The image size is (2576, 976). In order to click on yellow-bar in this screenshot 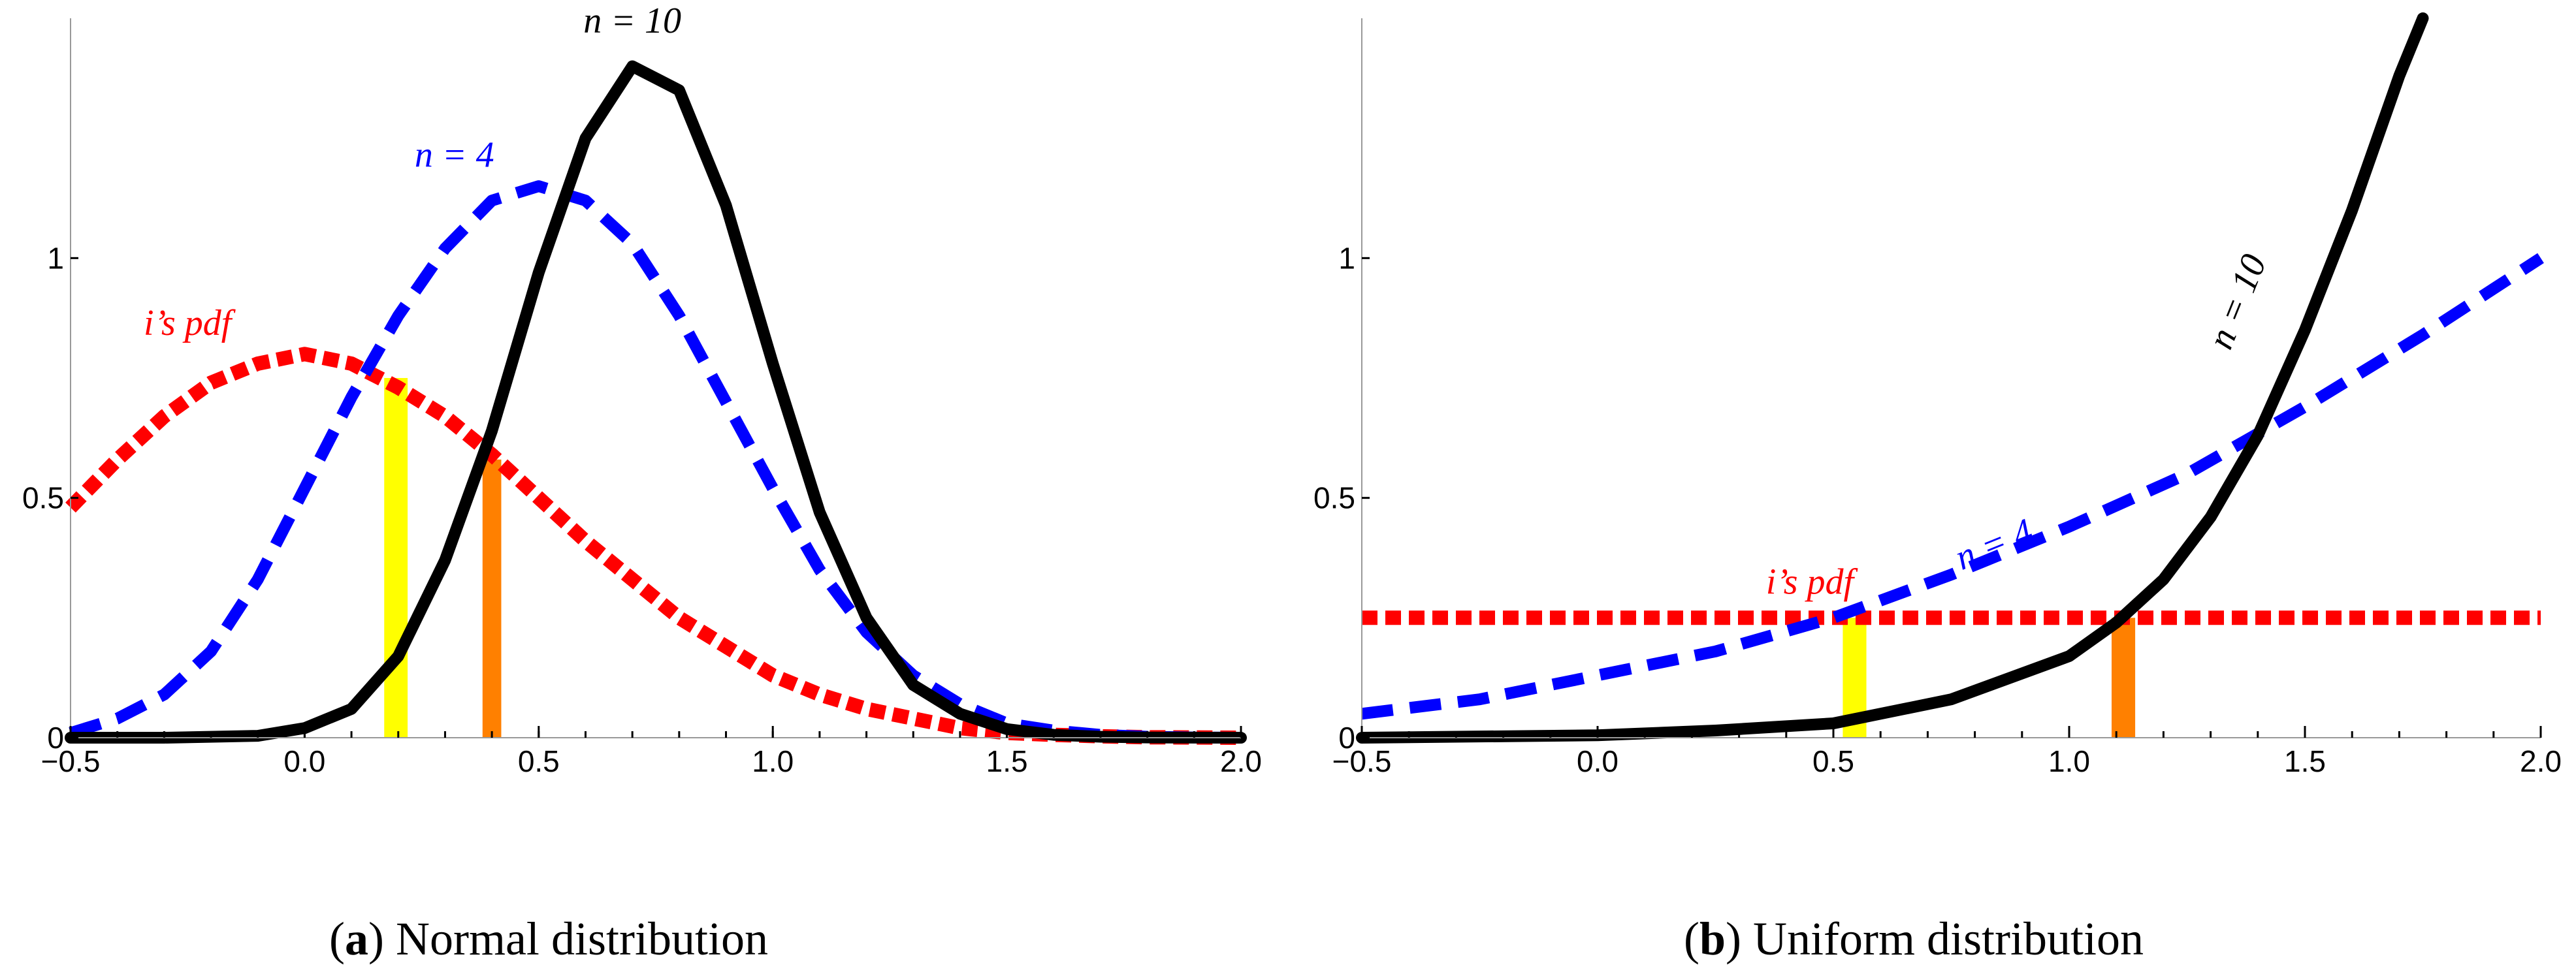, I will do `click(396, 558)`.